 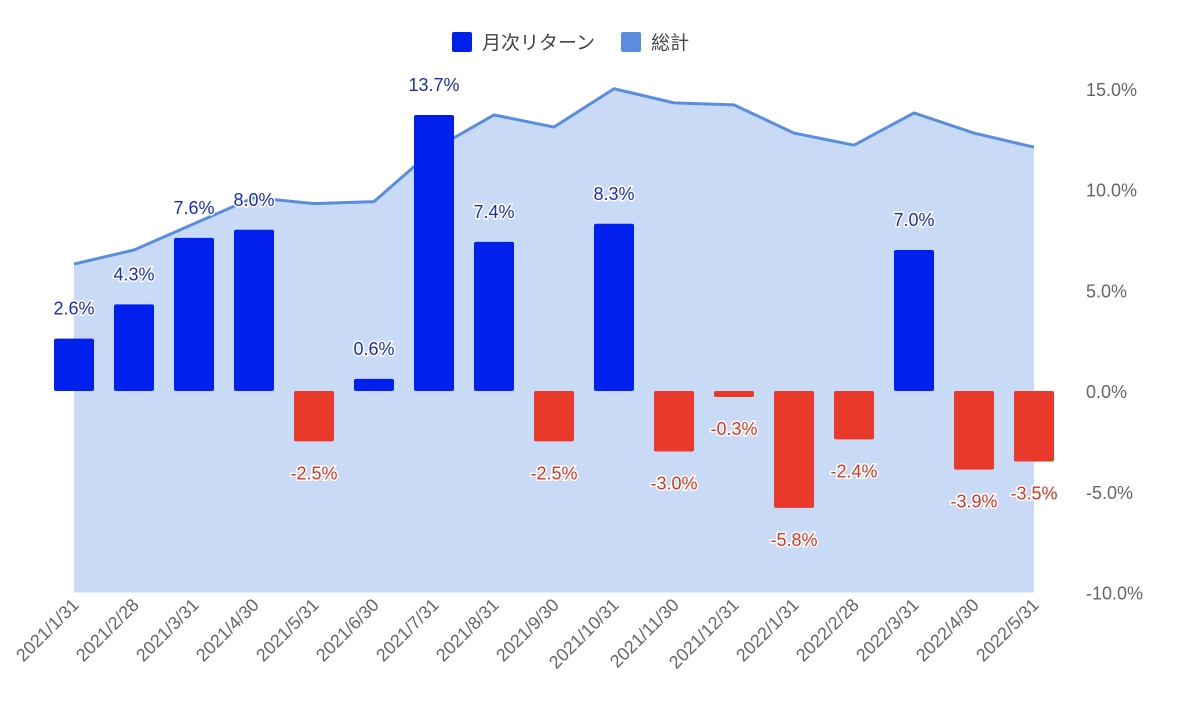 I want to click on data-label: 8.3%, so click(x=613, y=194).